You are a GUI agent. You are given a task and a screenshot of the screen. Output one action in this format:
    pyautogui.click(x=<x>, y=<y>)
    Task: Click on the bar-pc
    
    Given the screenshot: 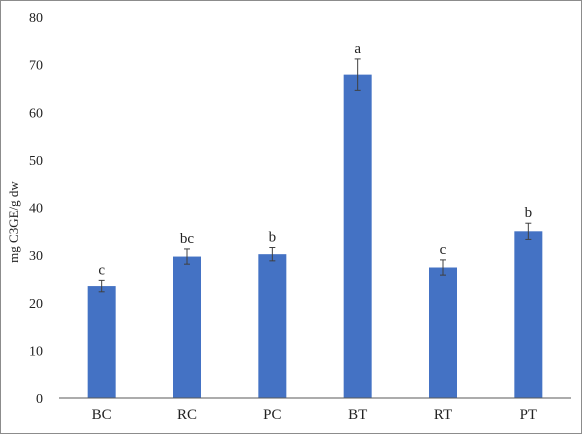 What is the action you would take?
    pyautogui.click(x=272, y=326)
    